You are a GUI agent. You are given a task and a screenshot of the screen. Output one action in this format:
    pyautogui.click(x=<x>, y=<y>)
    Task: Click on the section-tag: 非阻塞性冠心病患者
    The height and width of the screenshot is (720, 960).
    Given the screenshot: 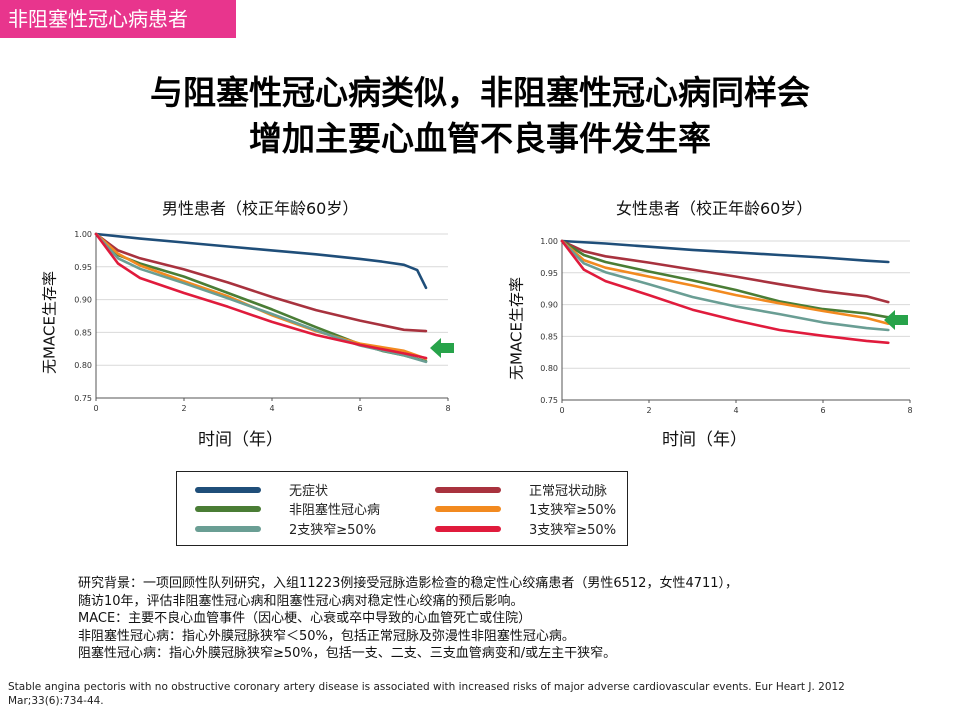 What is the action you would take?
    pyautogui.click(x=118, y=19)
    